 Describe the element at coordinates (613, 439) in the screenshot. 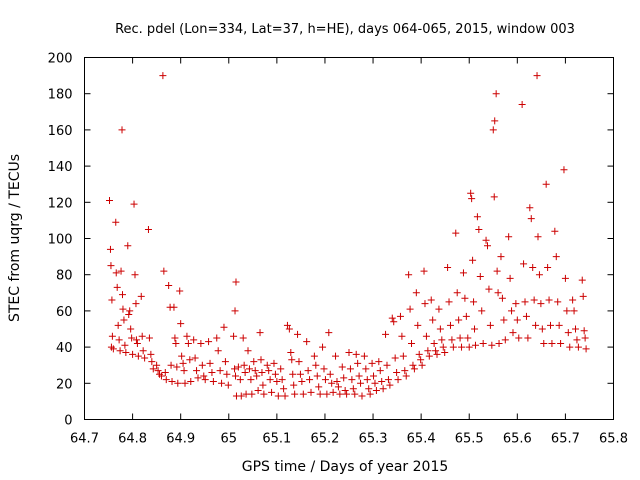

I see `x-tick-label: 65.8` at that location.